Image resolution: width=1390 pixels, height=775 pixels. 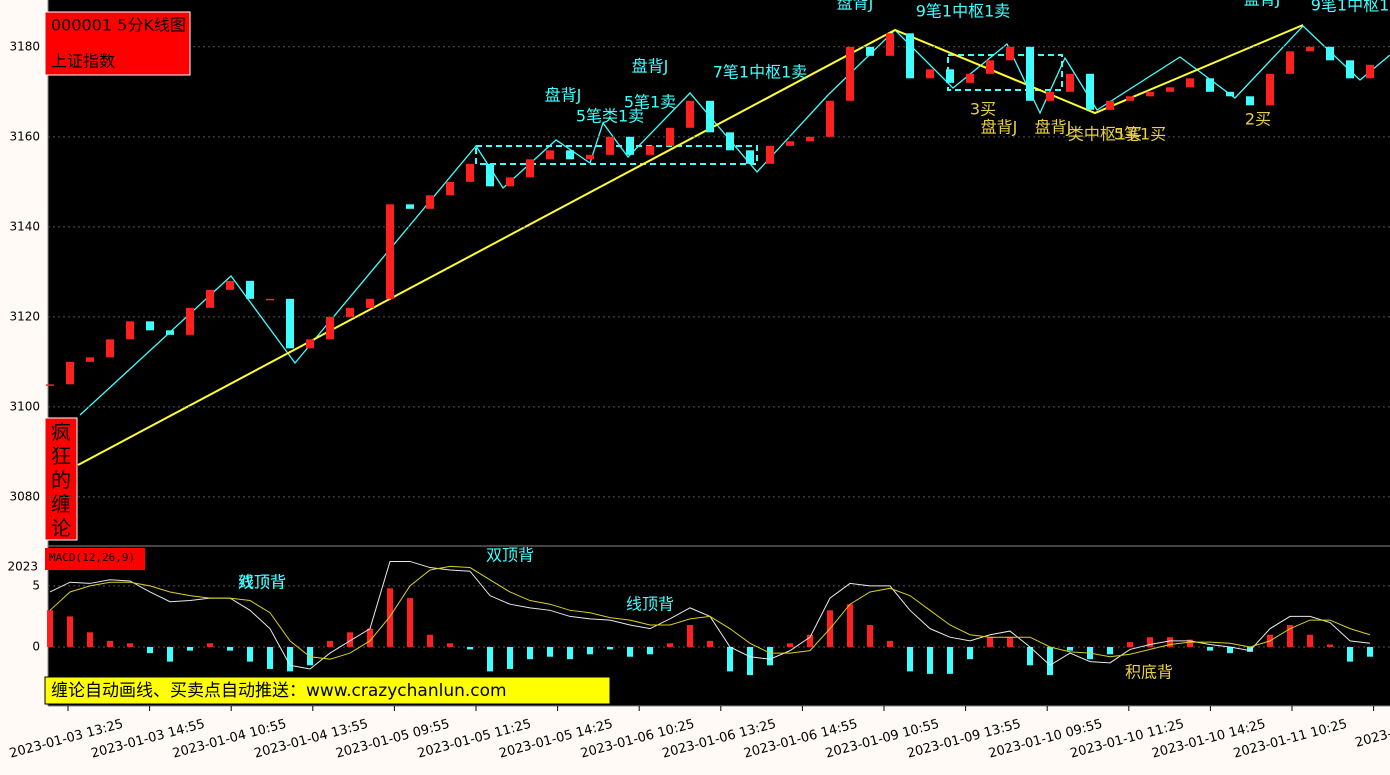 I want to click on y-tick-label: 2023, so click(x=22, y=567).